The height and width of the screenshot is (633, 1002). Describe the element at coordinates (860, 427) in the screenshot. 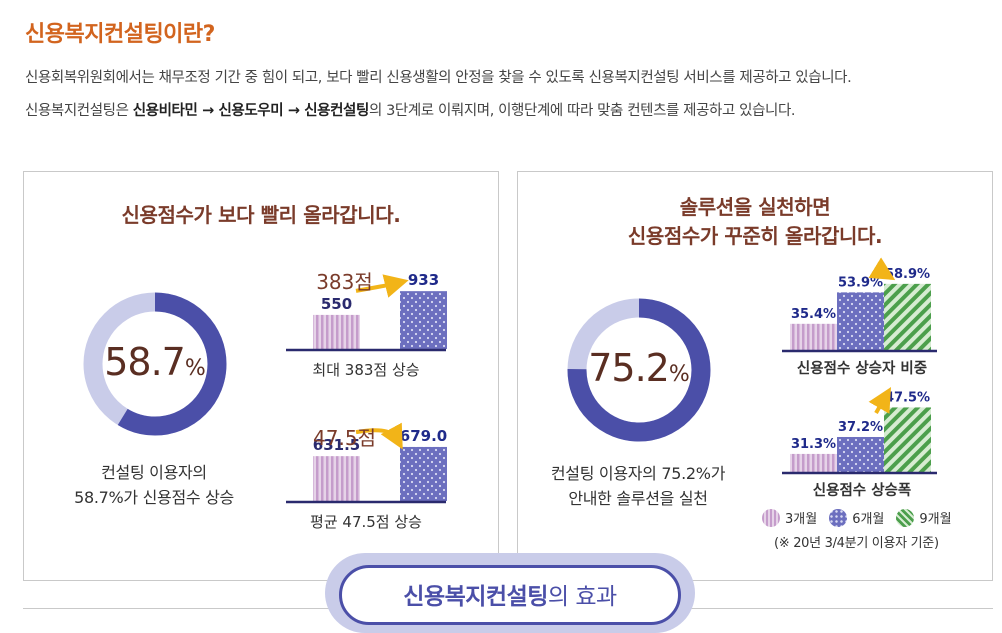

I see `bar-value-label: 37.2%` at that location.